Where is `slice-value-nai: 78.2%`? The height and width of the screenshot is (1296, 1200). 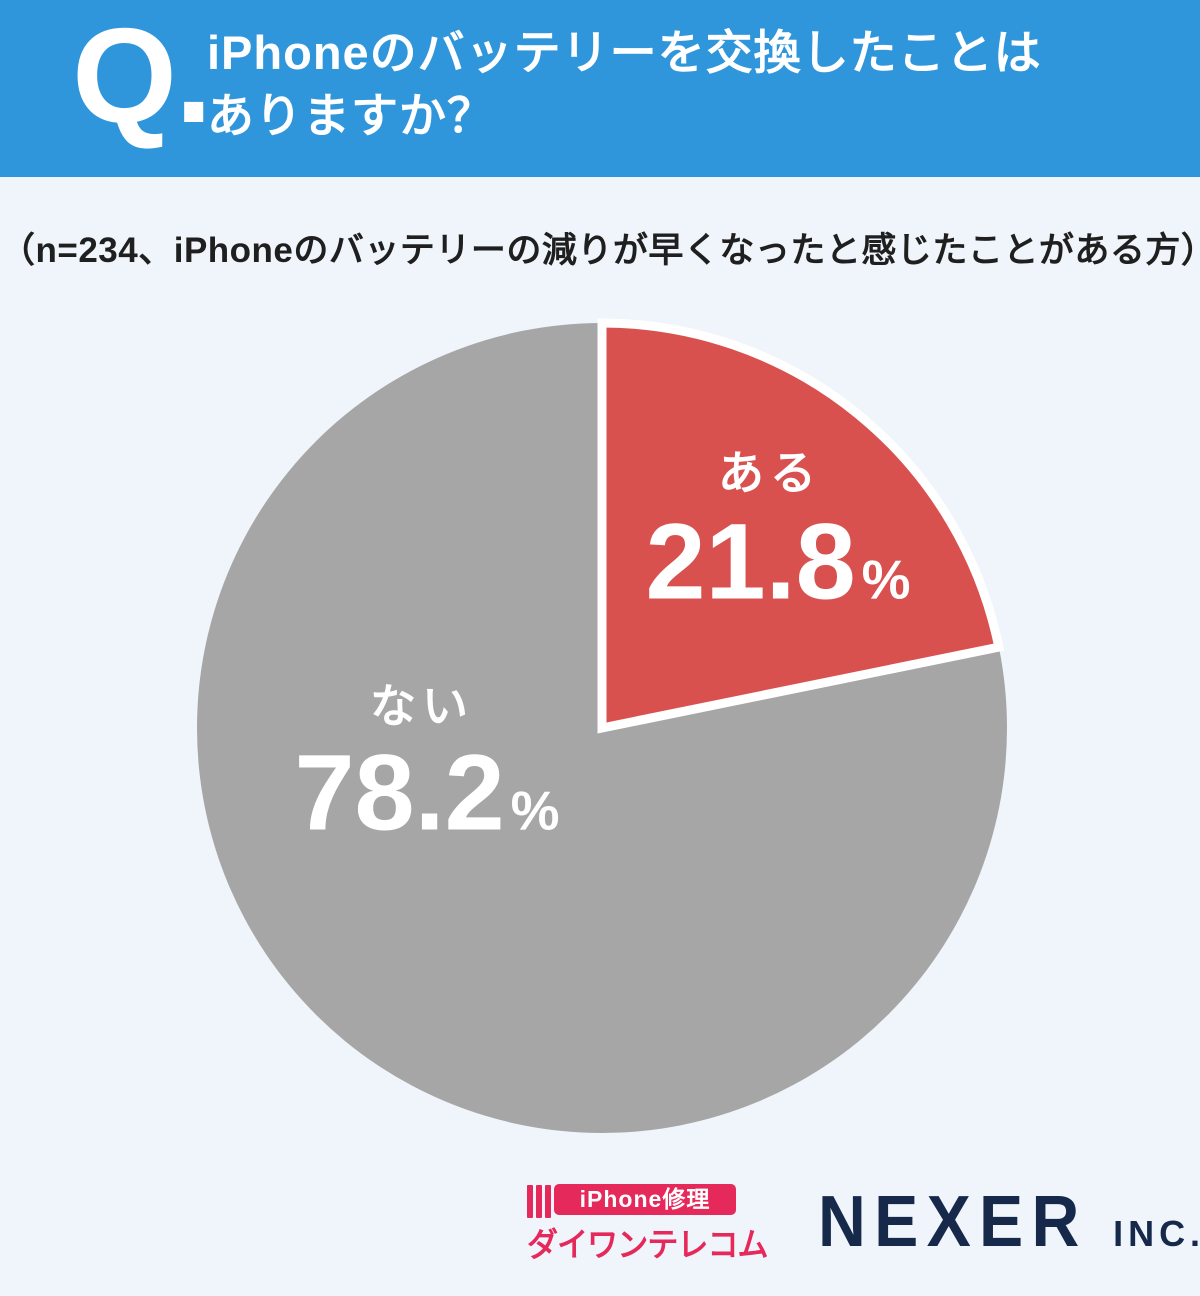 slice-value-nai: 78.2% is located at coordinates (426, 792).